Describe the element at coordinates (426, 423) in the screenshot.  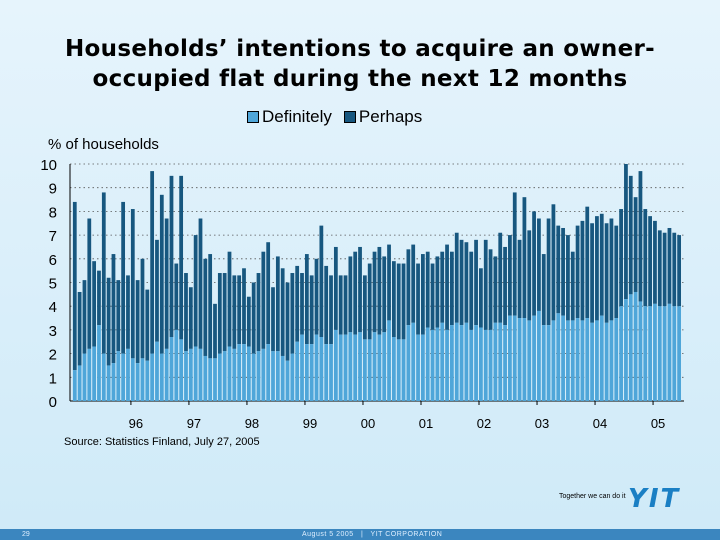
I see `x-tick-label: 01` at that location.